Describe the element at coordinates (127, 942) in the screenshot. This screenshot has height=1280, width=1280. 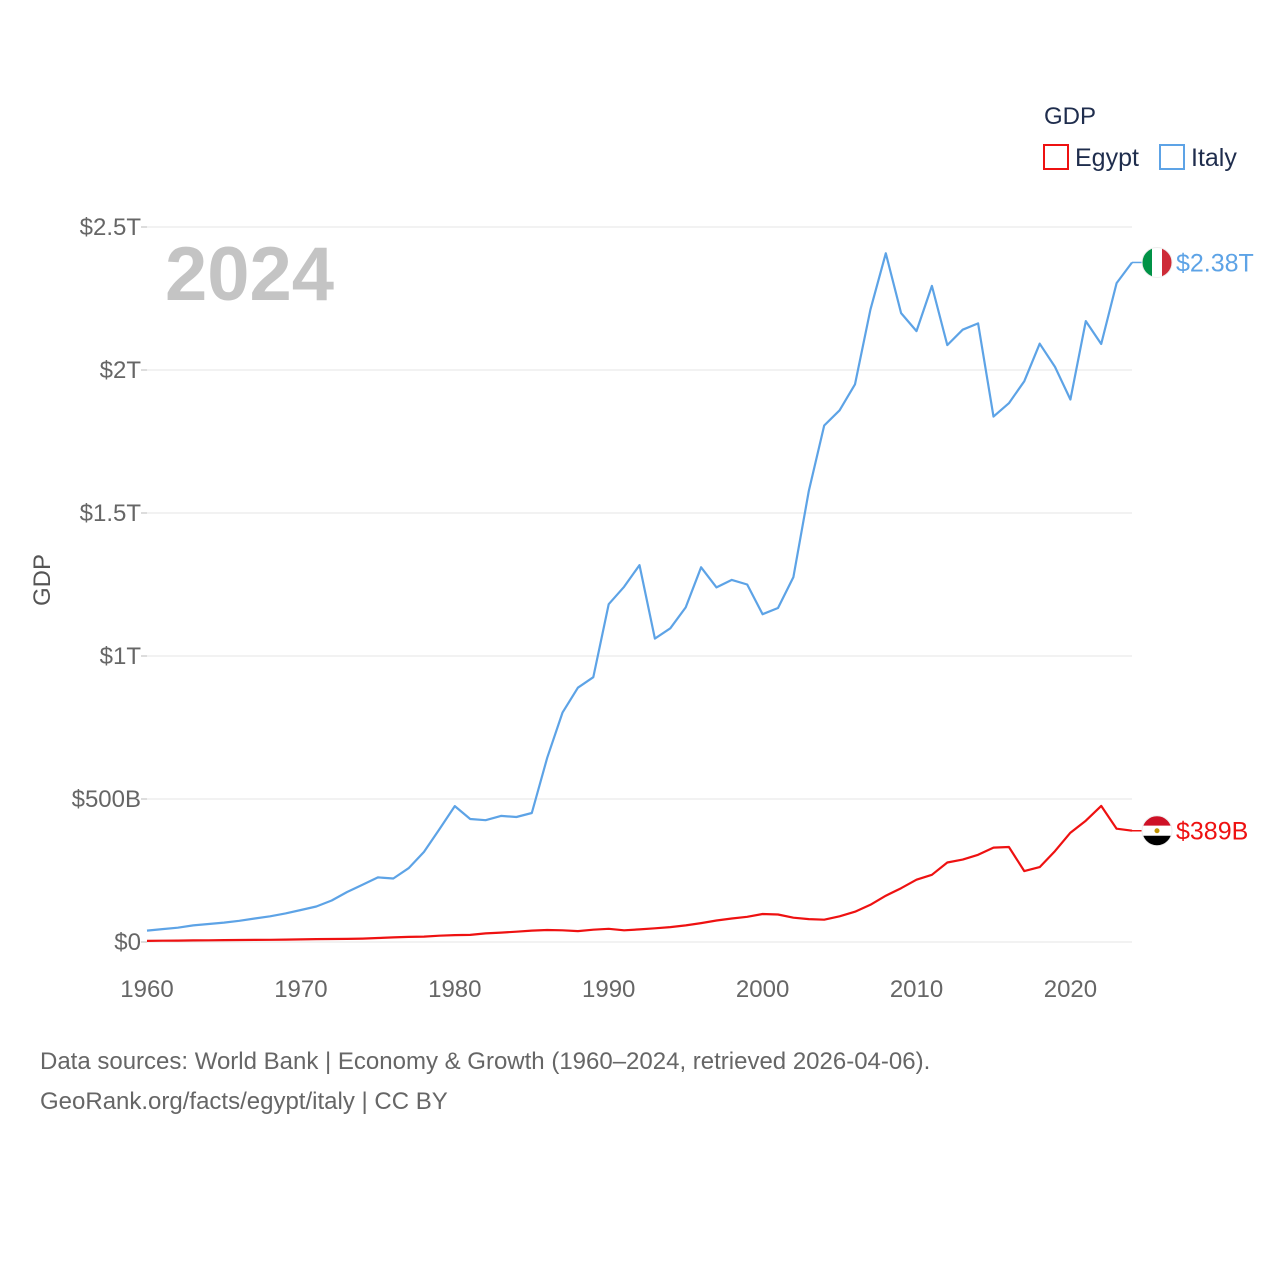
I see `y-tick-label: $0` at that location.